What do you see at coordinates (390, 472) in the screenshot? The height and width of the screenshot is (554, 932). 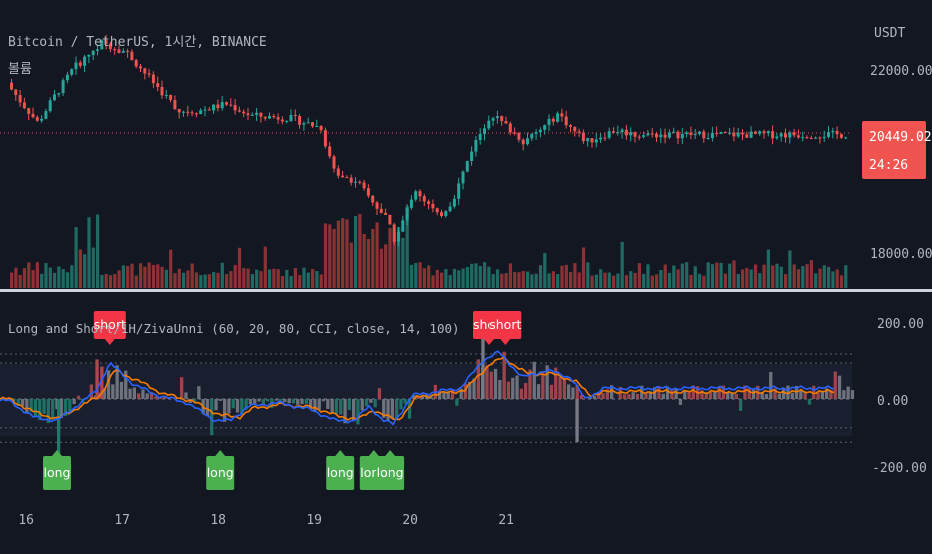 I see `signal-text: long` at bounding box center [390, 472].